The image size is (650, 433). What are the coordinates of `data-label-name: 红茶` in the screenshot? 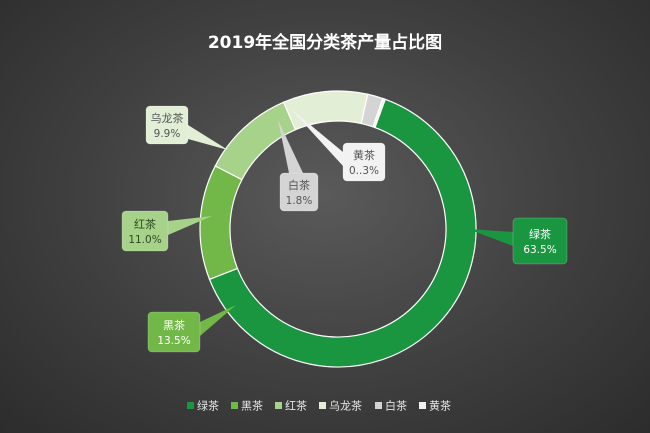 It's located at (145, 224).